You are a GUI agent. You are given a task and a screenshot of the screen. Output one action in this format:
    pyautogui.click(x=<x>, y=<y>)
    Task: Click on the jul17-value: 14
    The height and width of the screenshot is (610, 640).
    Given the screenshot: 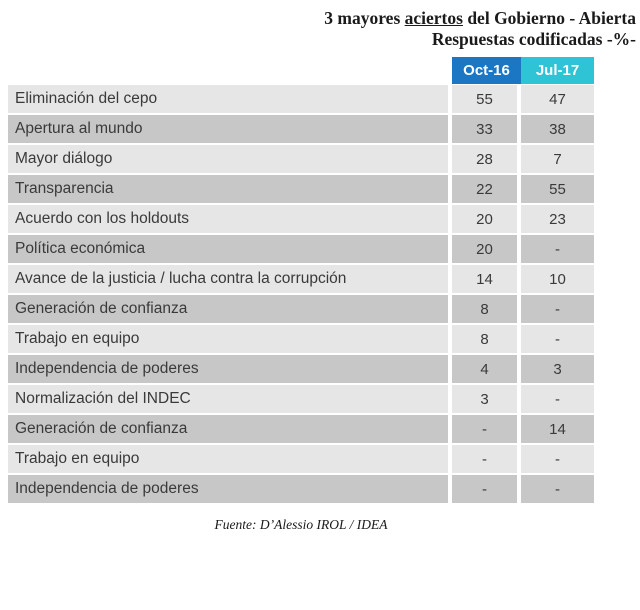 What is the action you would take?
    pyautogui.click(x=557, y=429)
    